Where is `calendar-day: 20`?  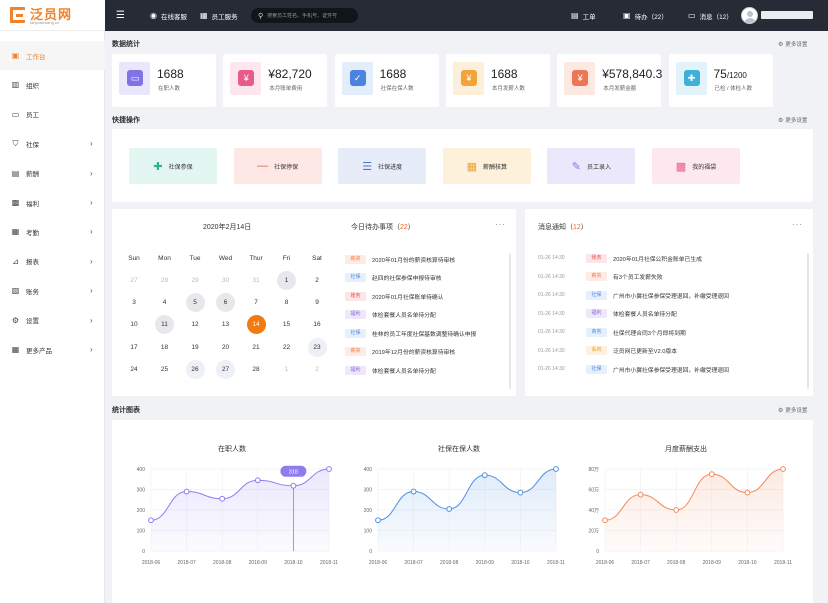 calendar-day: 20 is located at coordinates (225, 347).